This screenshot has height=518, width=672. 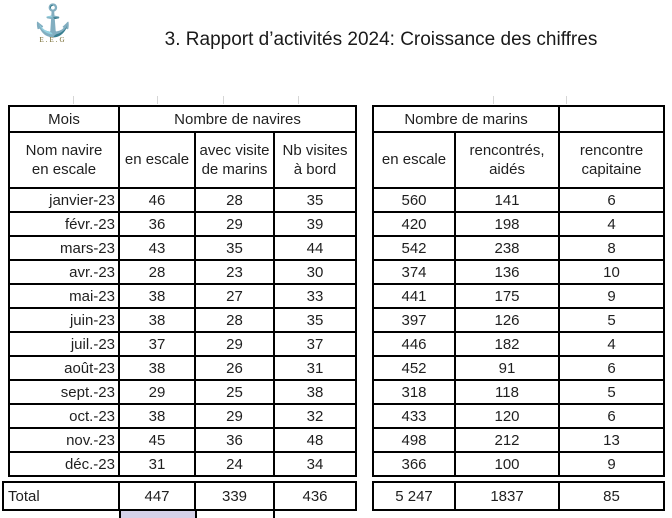 I want to click on value-cell: 542, so click(x=414, y=248).